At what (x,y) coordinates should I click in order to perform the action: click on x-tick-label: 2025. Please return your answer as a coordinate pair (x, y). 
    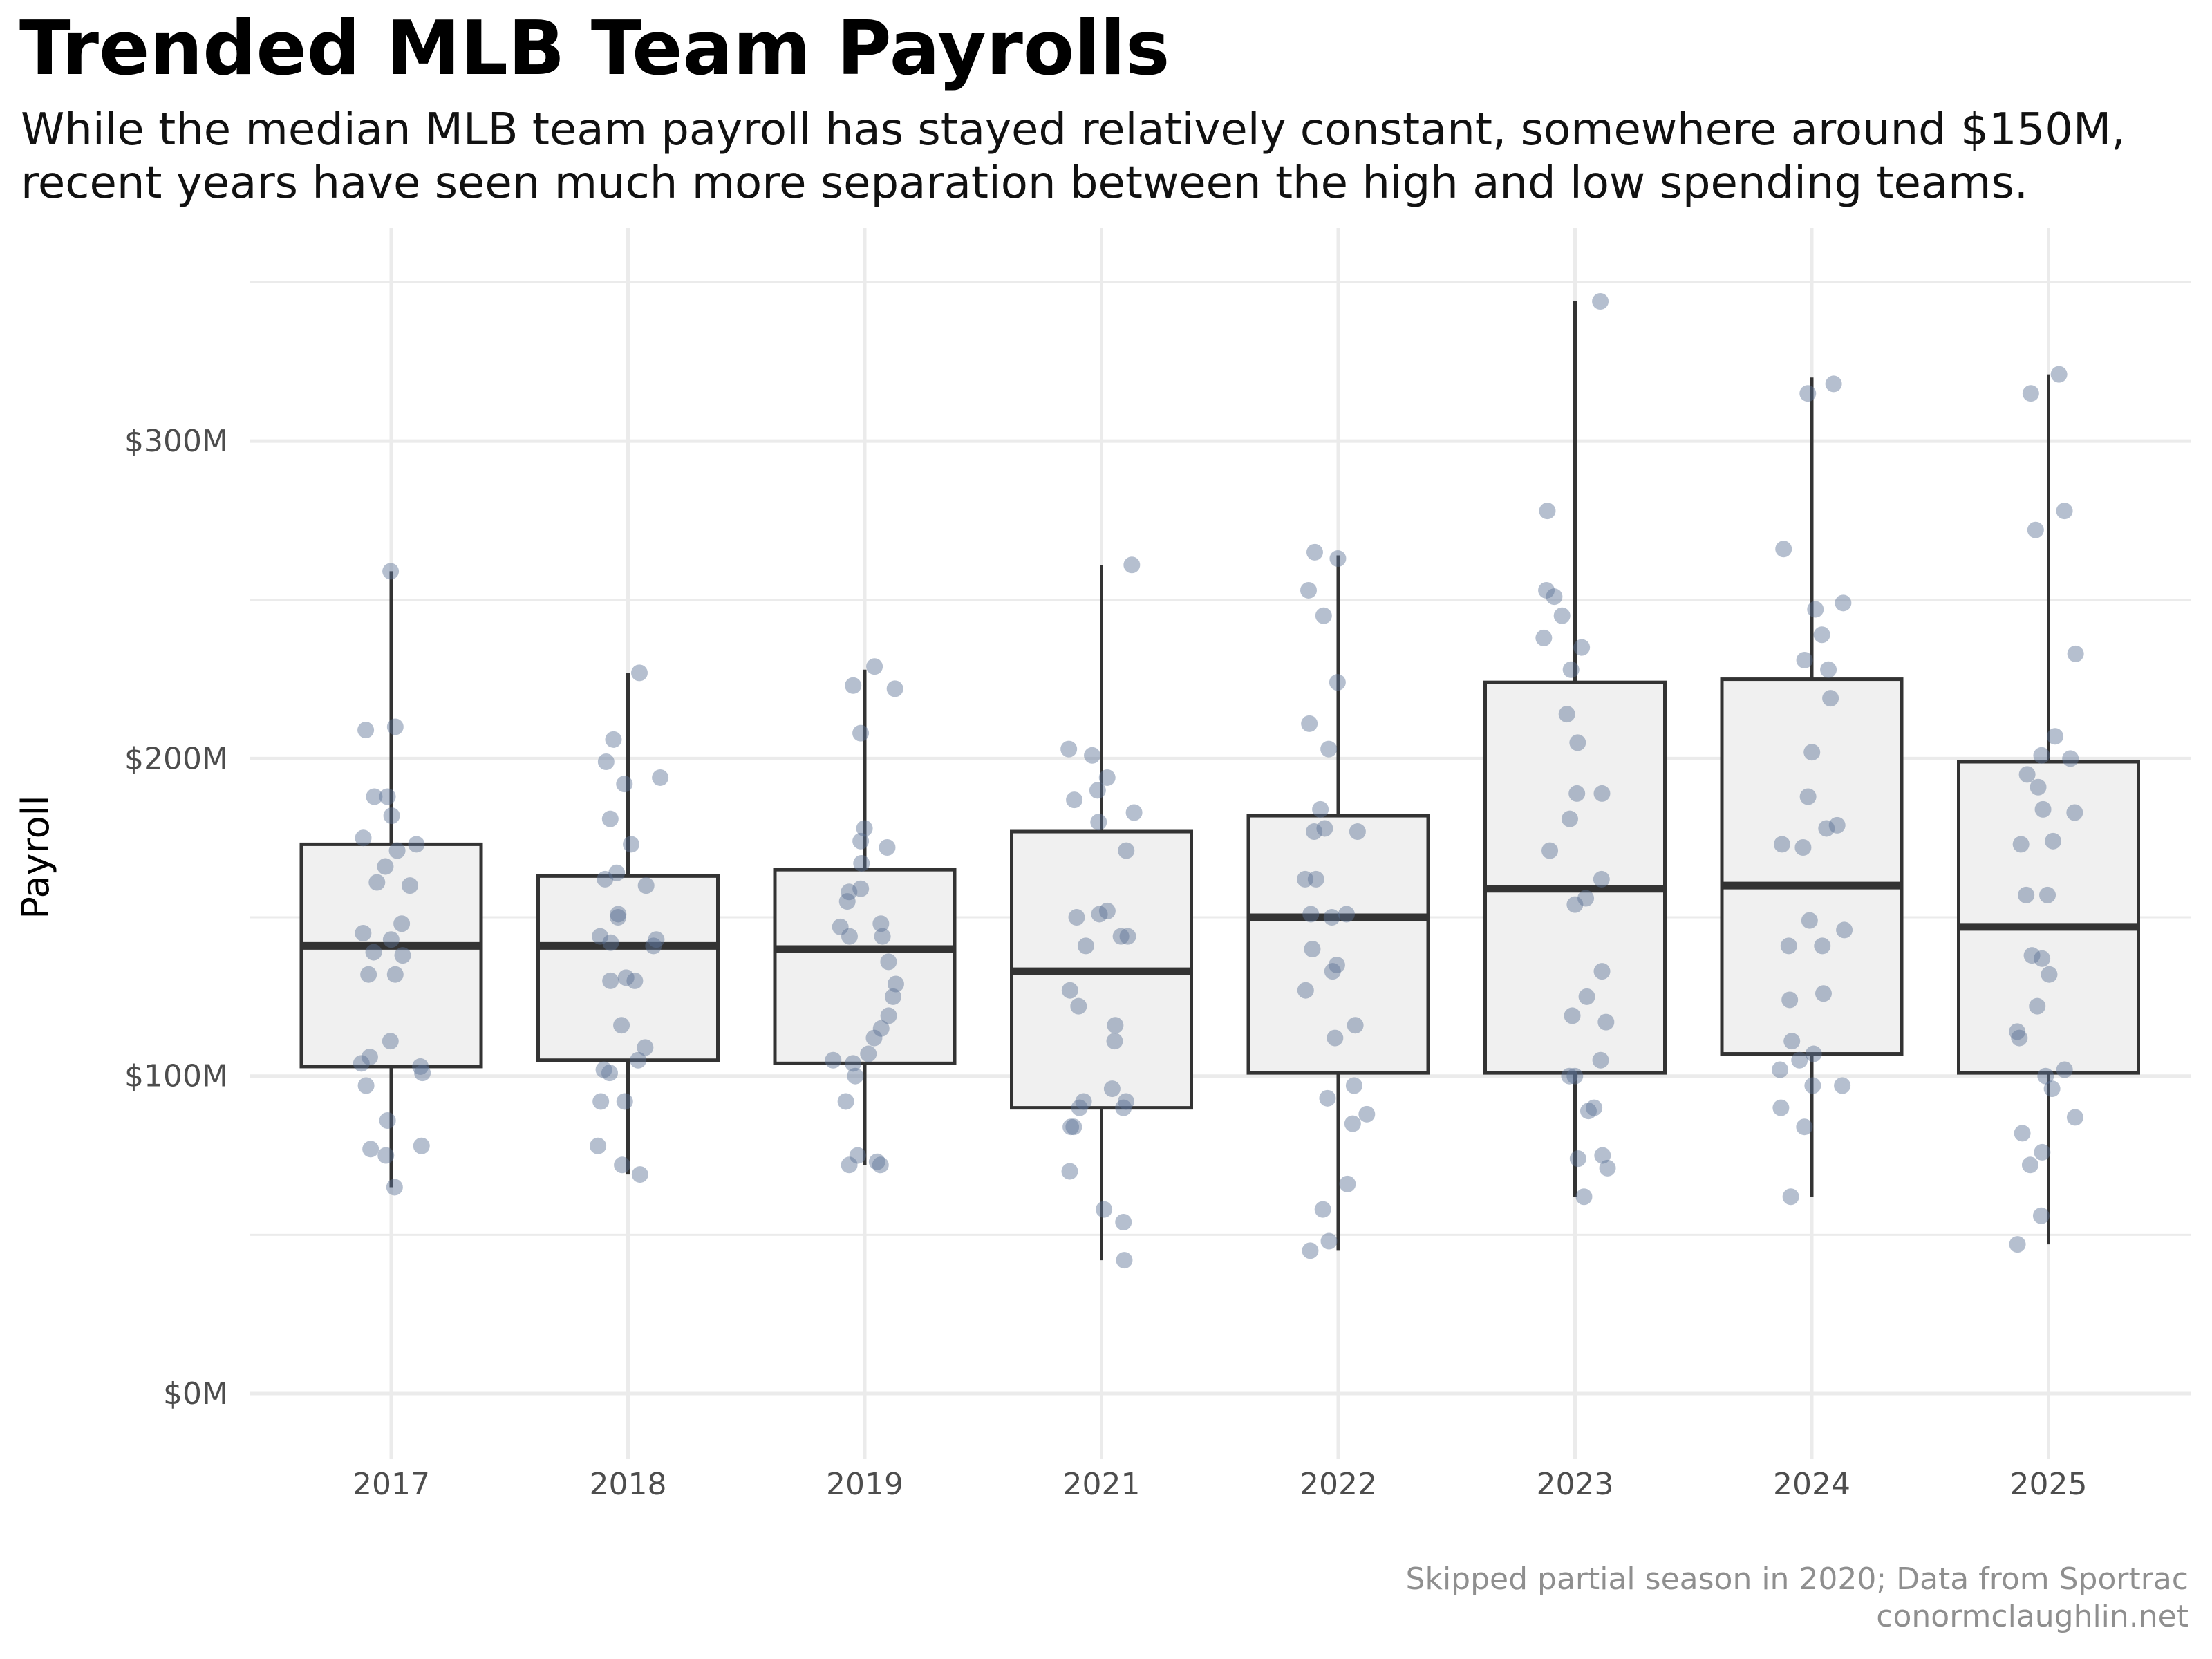
    Looking at the image, I should click on (2049, 1484).